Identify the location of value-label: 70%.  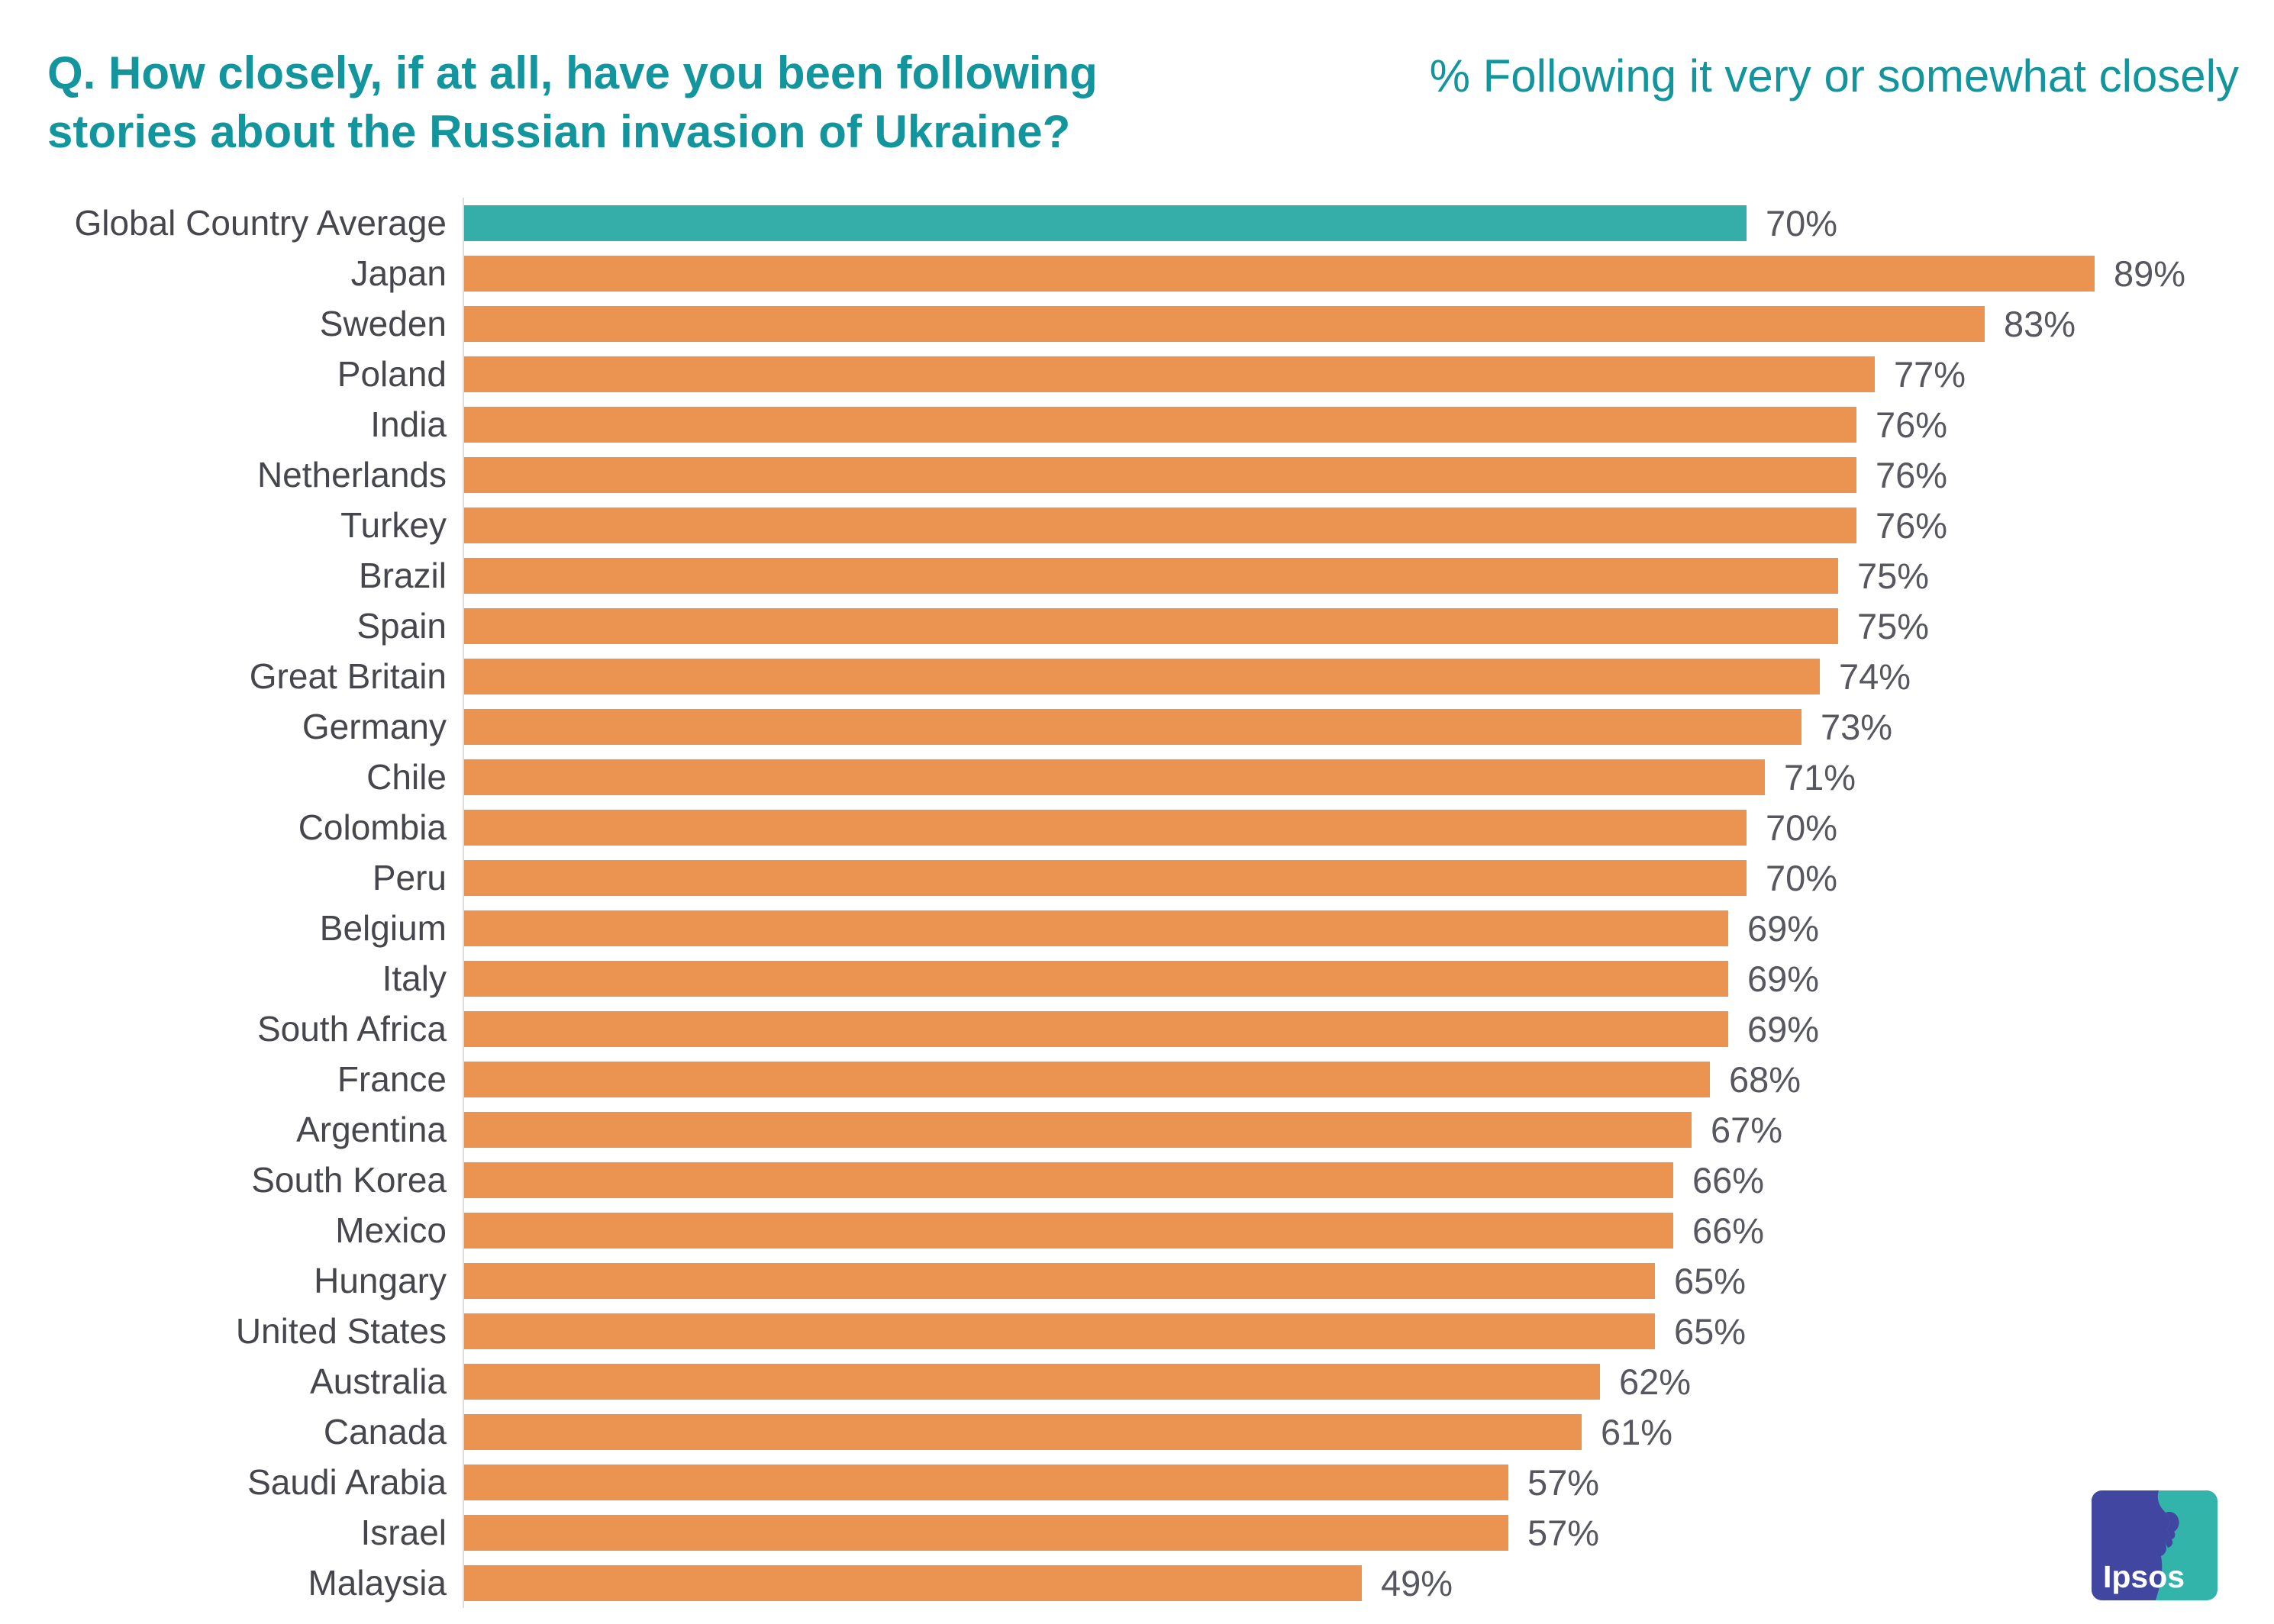
(1802, 828).